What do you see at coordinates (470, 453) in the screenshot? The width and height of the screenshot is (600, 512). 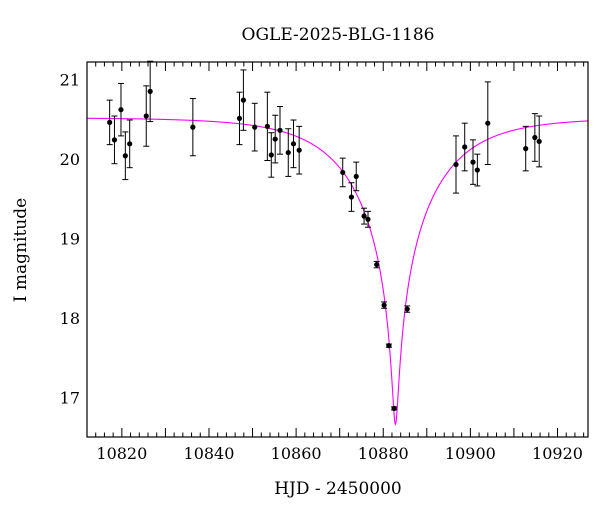 I see `x-tick-label: 10900` at bounding box center [470, 453].